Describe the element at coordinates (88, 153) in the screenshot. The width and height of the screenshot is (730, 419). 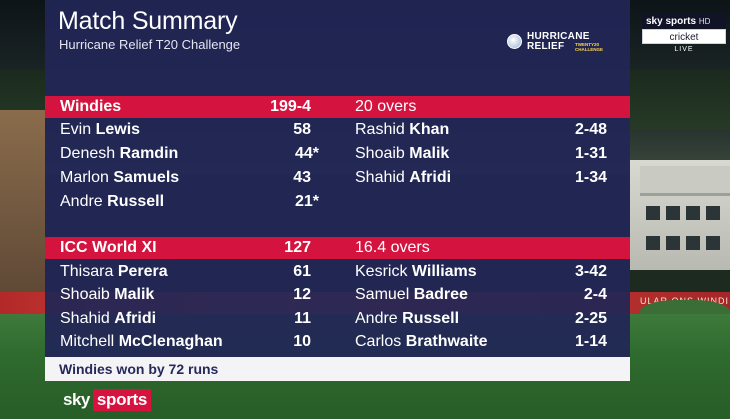
I see `batter-first: Denesh` at that location.